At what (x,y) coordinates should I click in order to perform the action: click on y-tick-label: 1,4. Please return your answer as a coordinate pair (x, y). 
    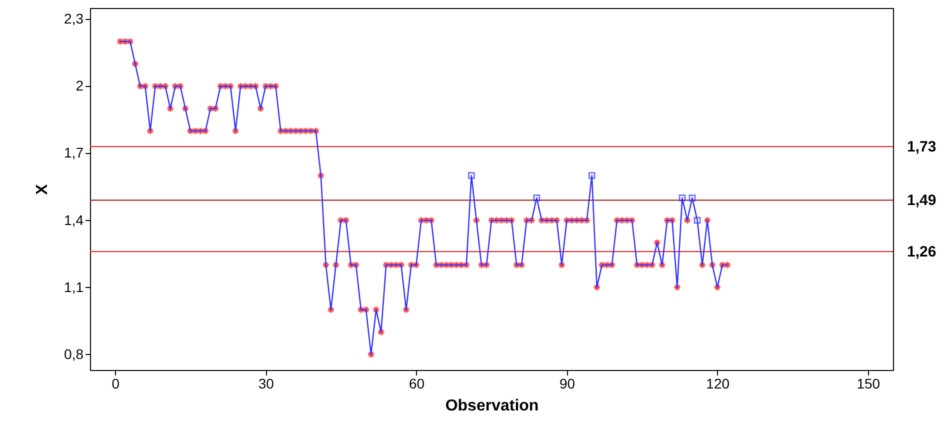
    Looking at the image, I should click on (74, 220).